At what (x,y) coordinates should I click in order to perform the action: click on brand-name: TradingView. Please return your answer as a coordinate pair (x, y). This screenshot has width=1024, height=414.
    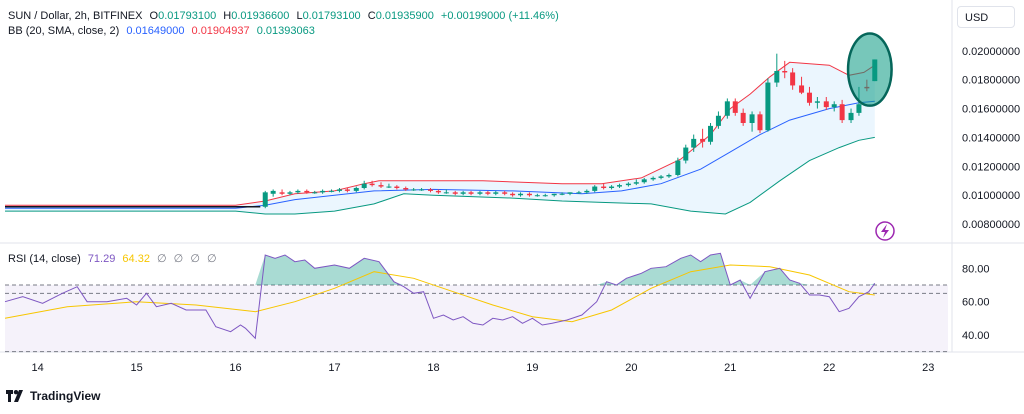
    Looking at the image, I should click on (65, 396).